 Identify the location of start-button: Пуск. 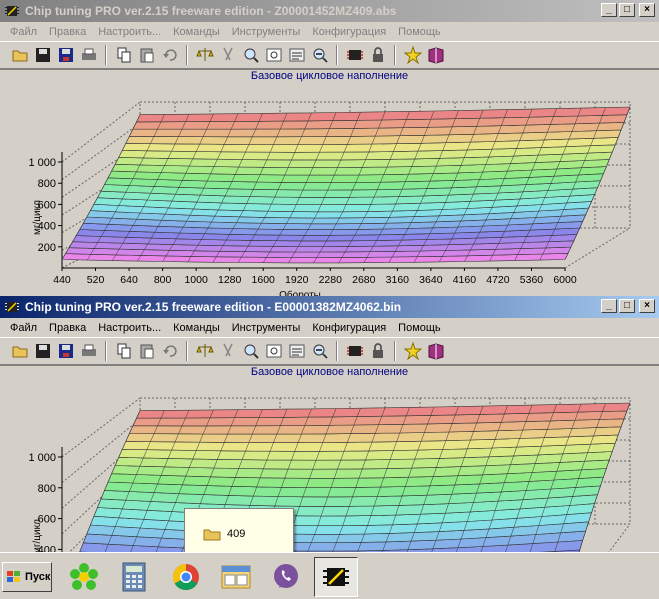
(27, 577).